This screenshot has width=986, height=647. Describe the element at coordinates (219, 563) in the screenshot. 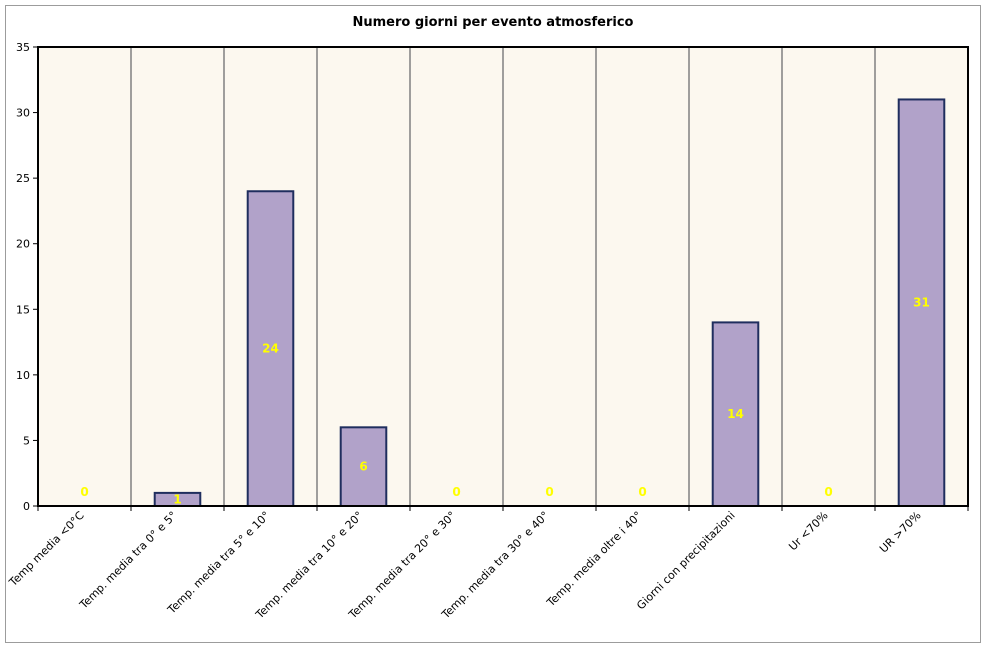

I see `x-tick-label: Temp. media tra 5° e 10°` at that location.